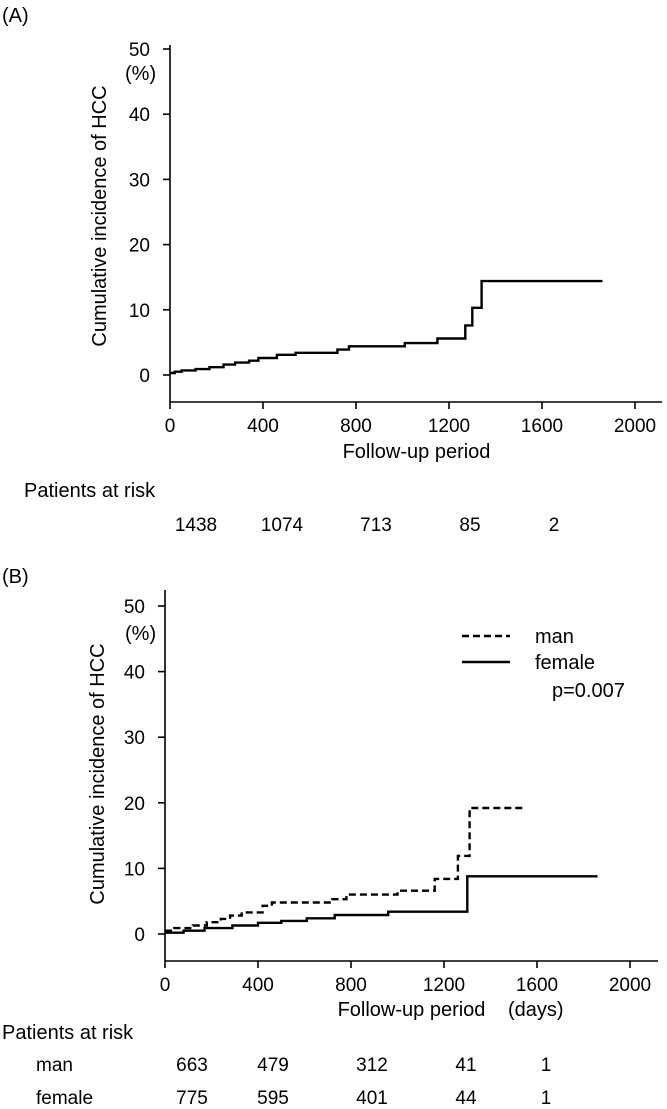 Image resolution: width=667 pixels, height=1109 pixels. I want to click on risk-count: 479, so click(273, 1065).